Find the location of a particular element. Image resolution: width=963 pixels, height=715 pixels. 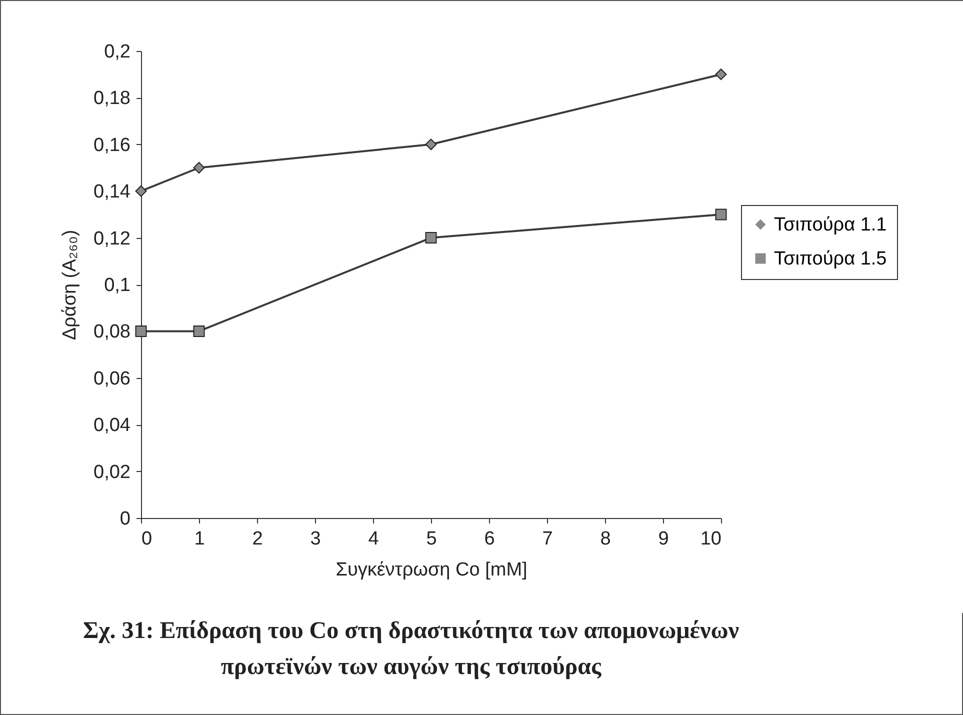

y-tick-label: 0,08 is located at coordinates (112, 332).